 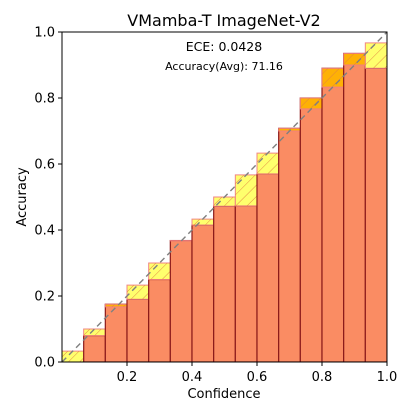 I want to click on x-tick-label-1: 0.4, so click(x=192, y=377).